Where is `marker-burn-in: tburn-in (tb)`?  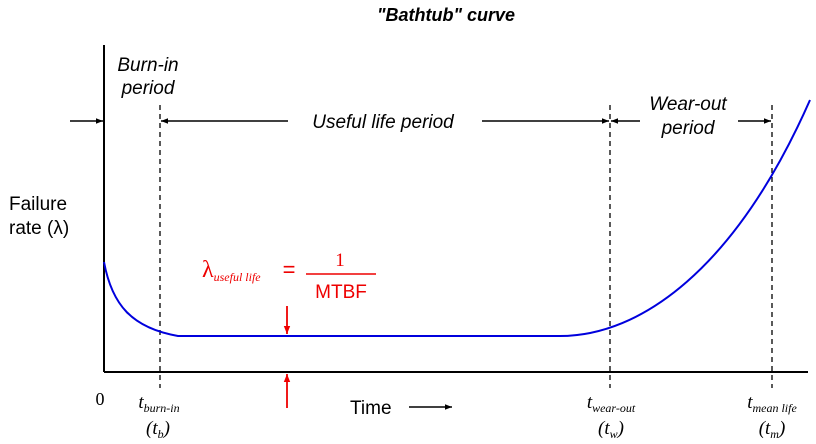 marker-burn-in: tburn-in (tb) is located at coordinates (158, 416).